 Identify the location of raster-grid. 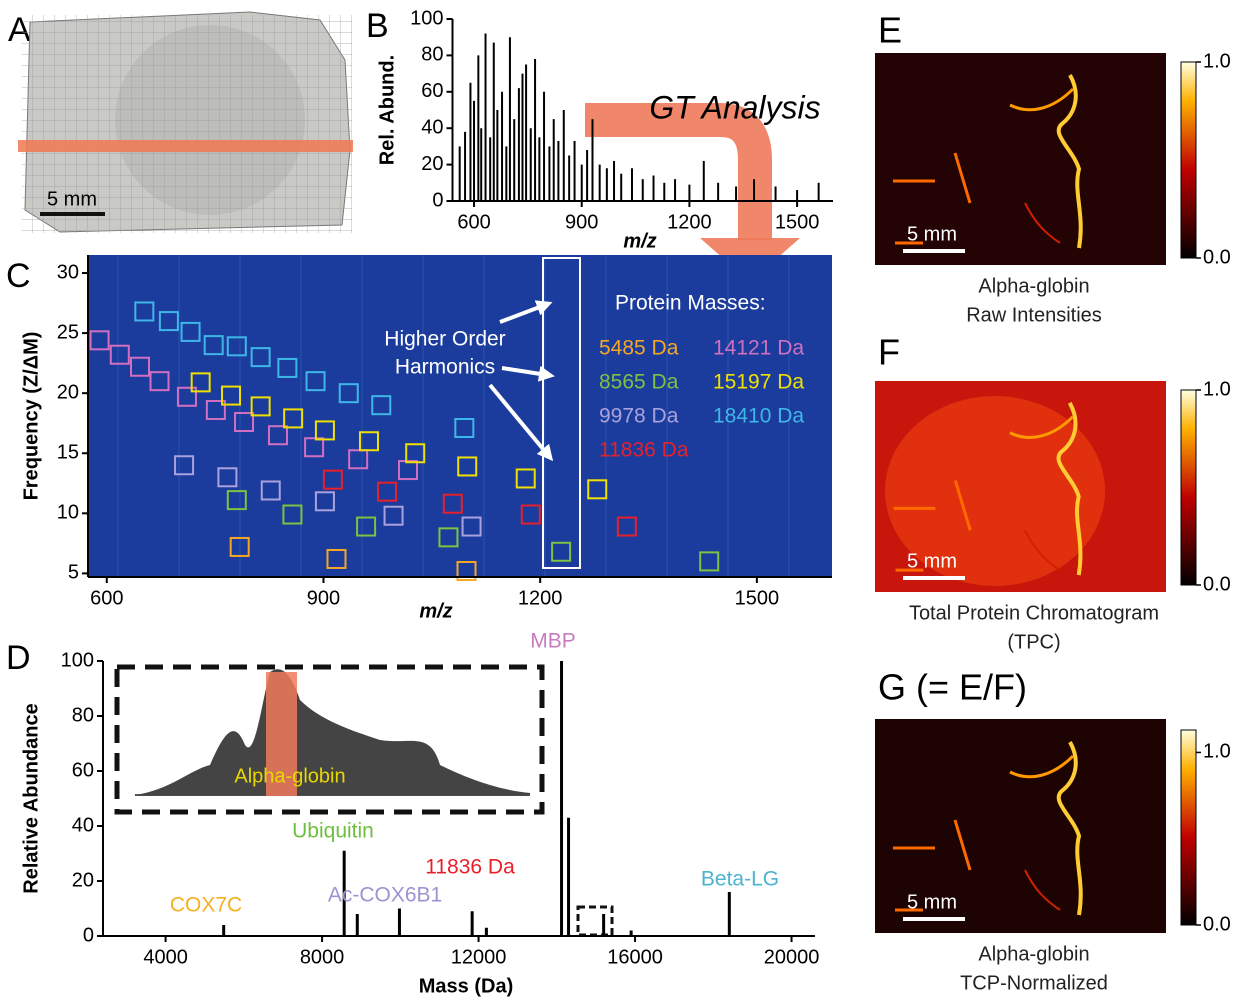
(187, 124).